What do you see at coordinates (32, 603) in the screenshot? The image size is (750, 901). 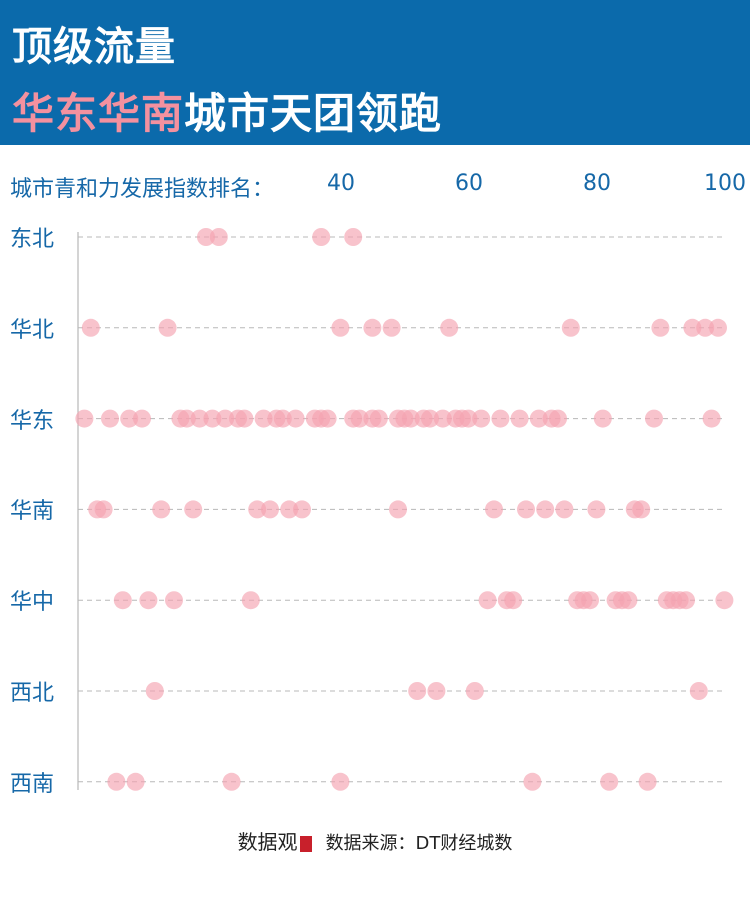 I see `row-label: 华中` at bounding box center [32, 603].